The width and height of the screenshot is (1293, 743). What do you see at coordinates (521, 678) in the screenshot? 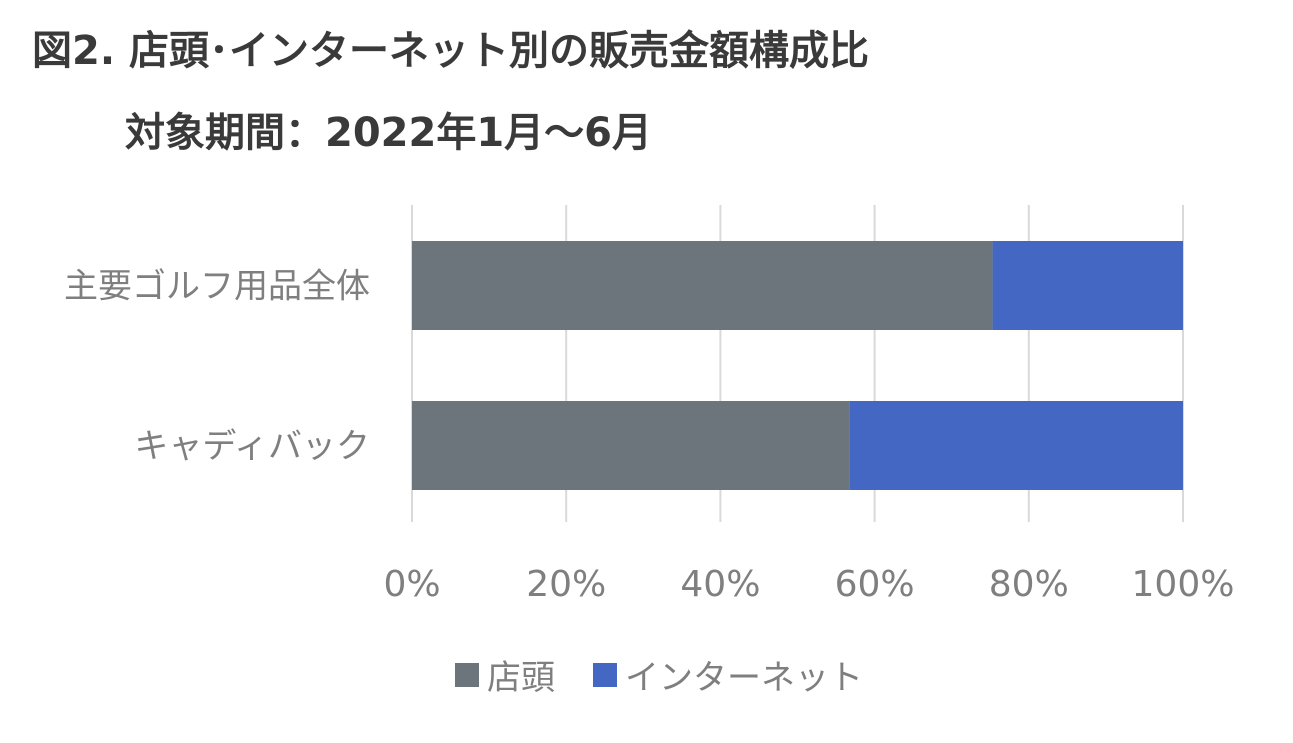
I see `legend-label-store: 店頭` at bounding box center [521, 678].